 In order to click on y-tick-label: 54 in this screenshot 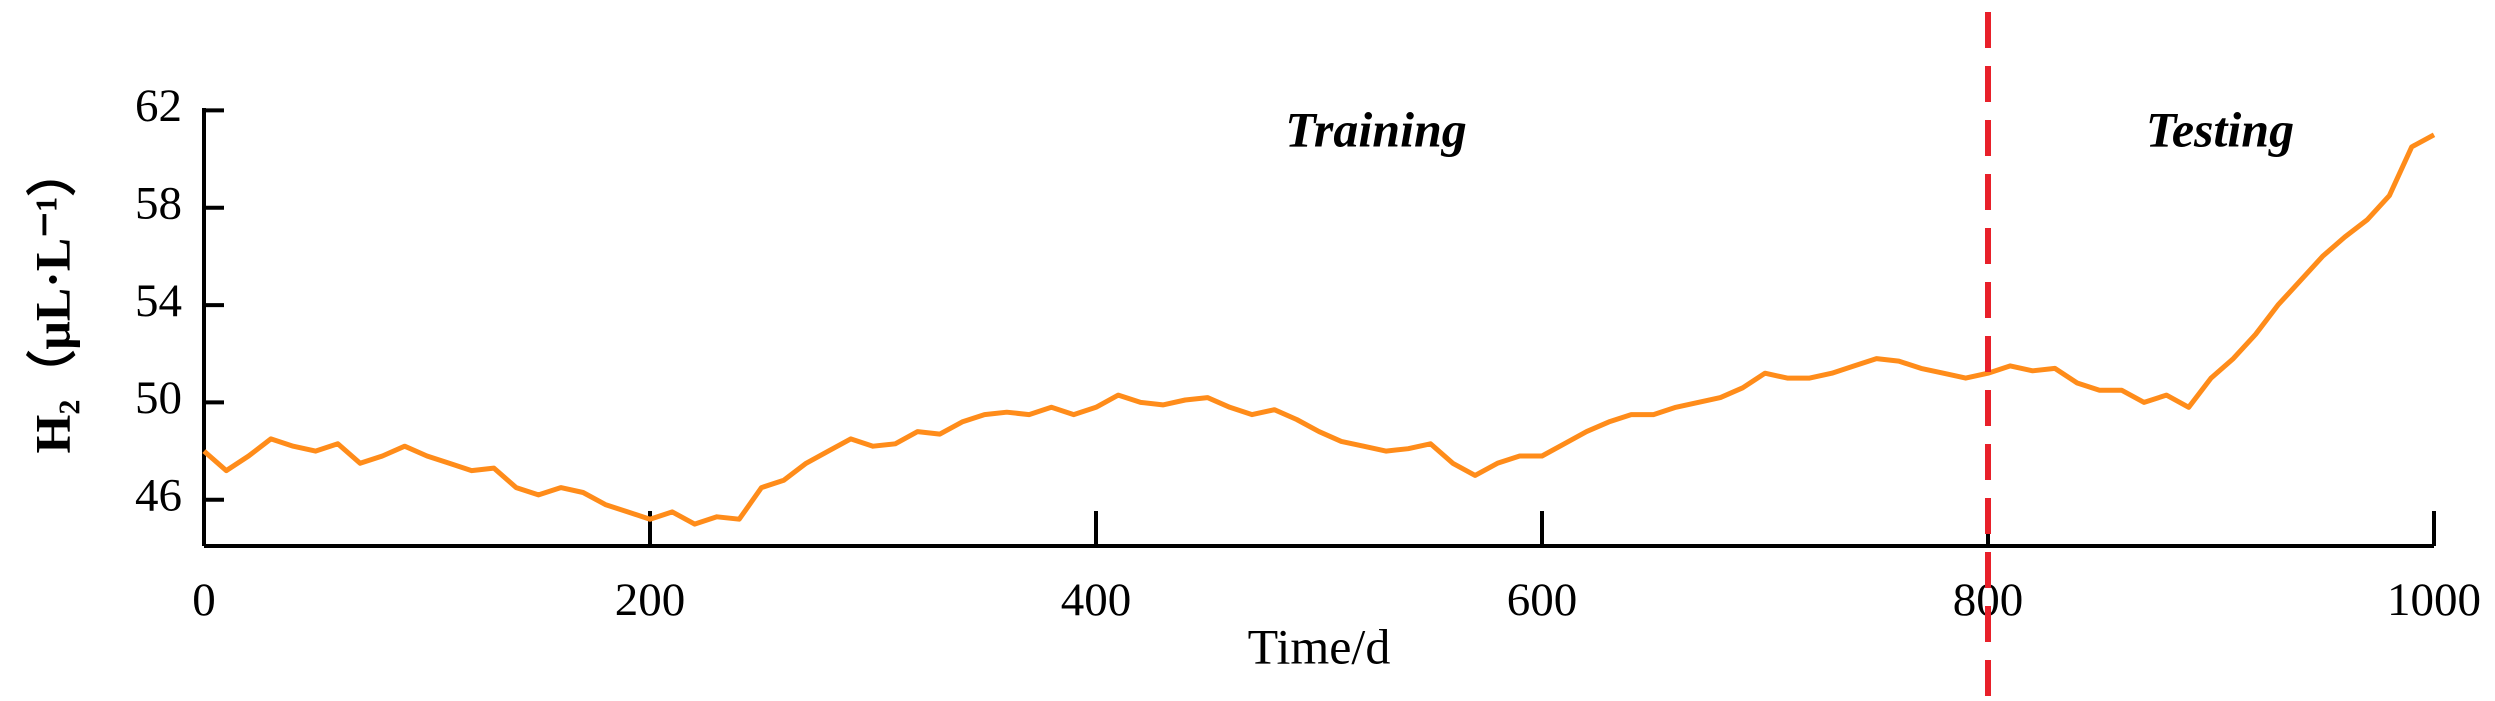, I will do `click(158, 301)`.